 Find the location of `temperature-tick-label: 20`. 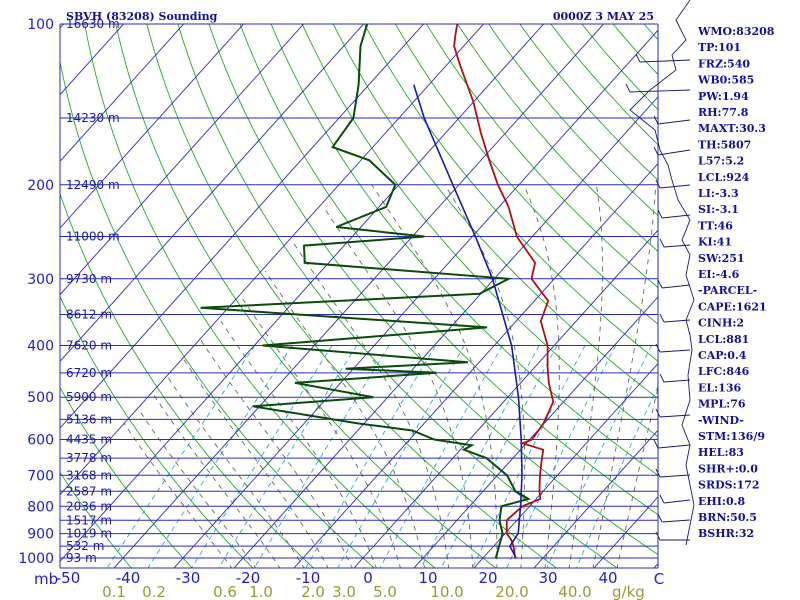

temperature-tick-label: 20 is located at coordinates (487, 578).